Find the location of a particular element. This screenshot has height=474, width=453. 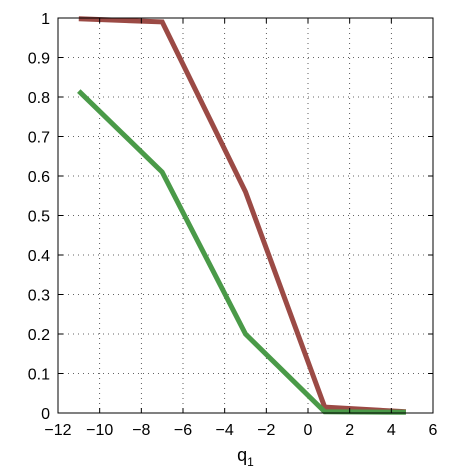

y-tick-label: 0.2 is located at coordinates (39, 335).